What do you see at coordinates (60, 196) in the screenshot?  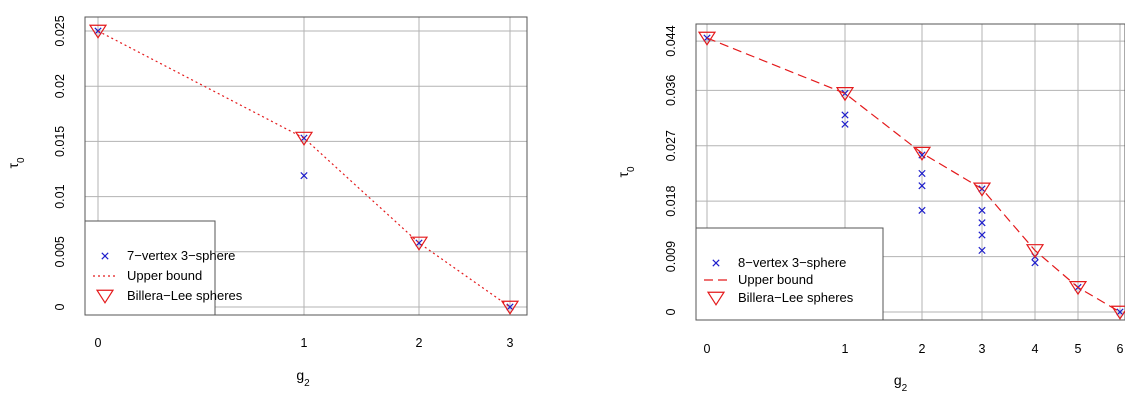 I see `left-chart-y-tick-label-2: 0.01` at bounding box center [60, 196].